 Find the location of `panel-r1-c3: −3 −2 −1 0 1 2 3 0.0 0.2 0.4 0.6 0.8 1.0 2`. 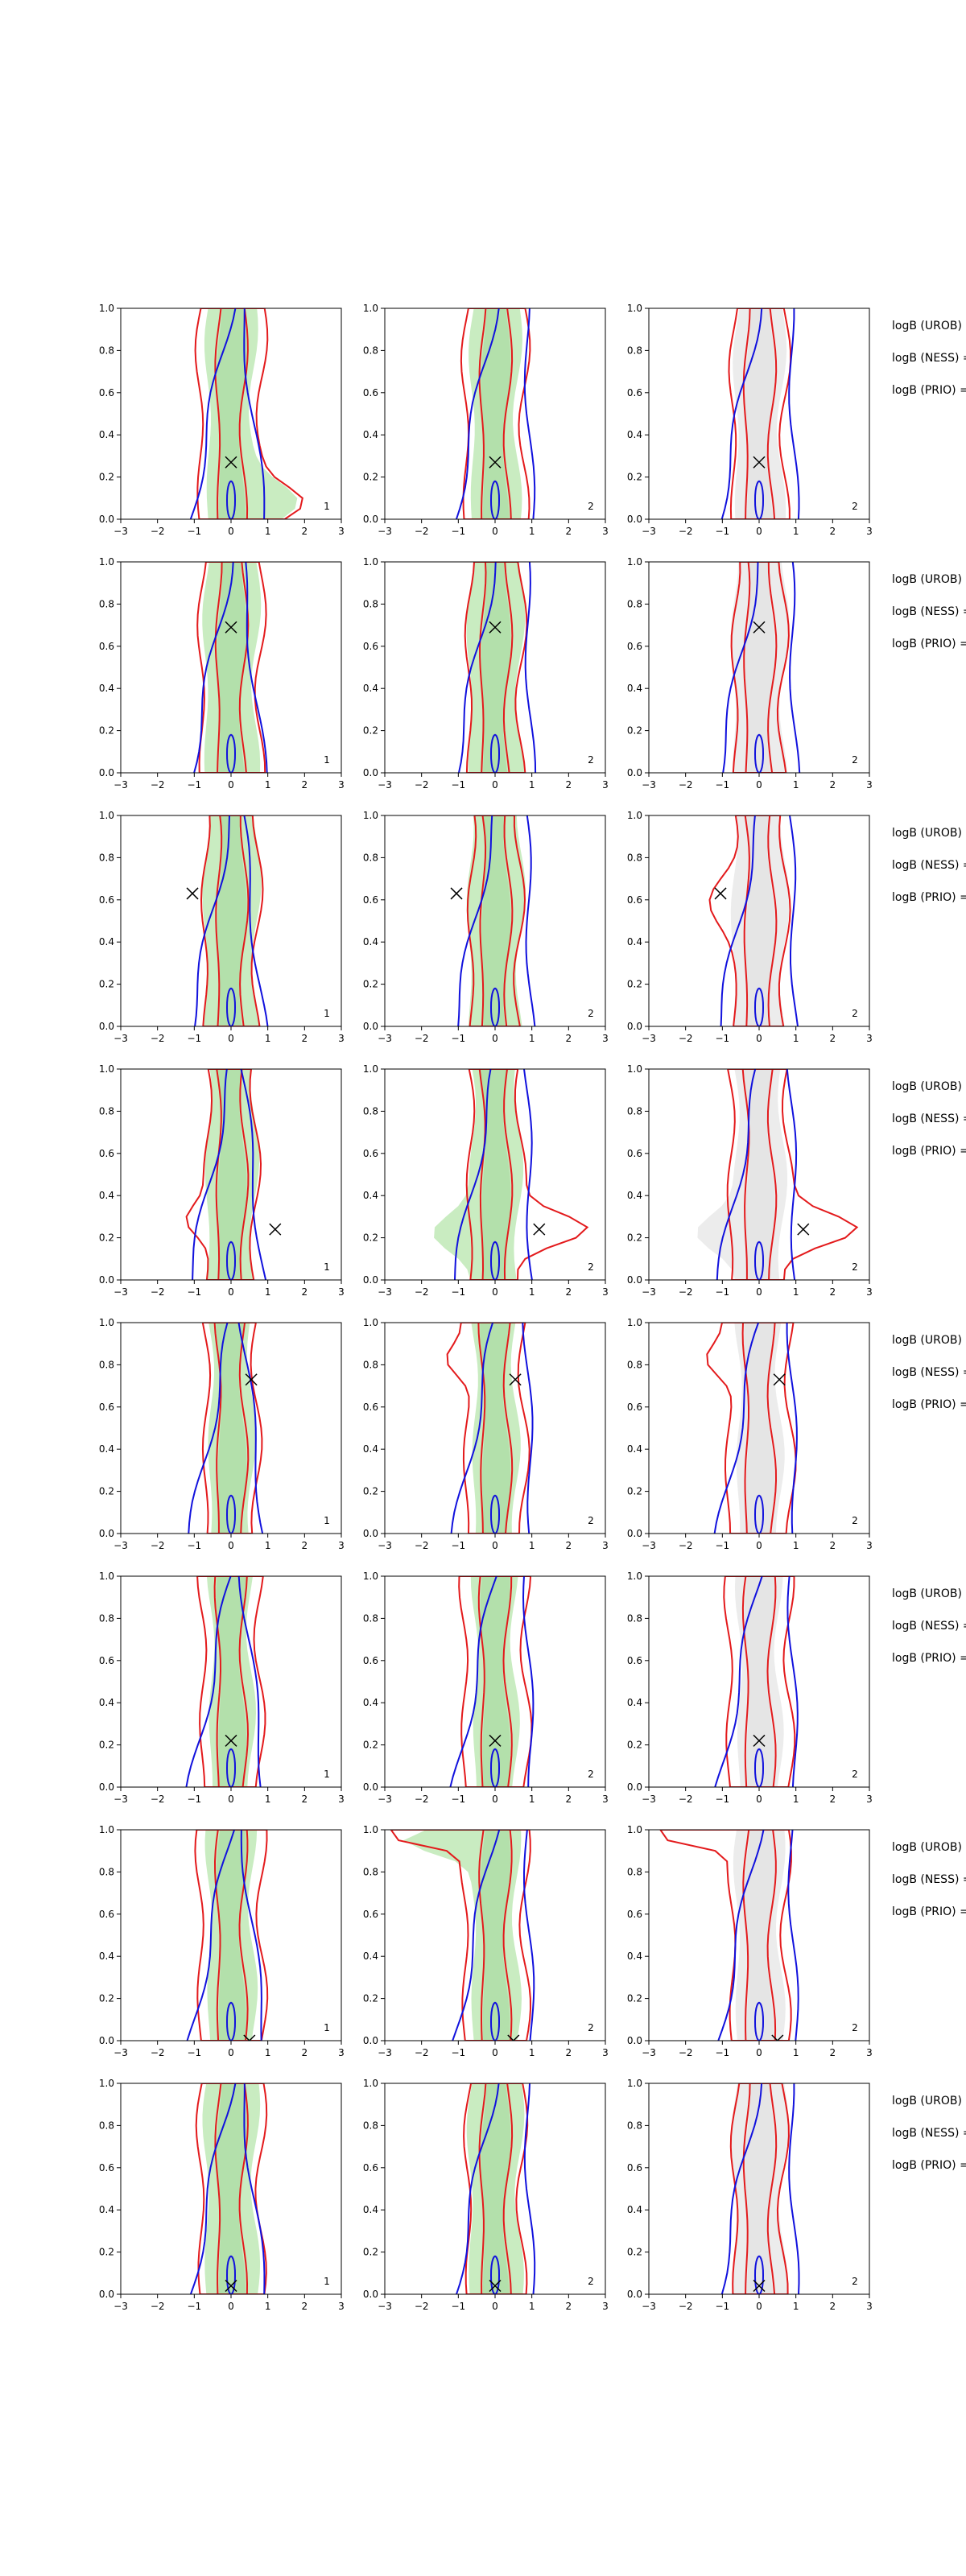

panel-r1-c3: −3 −2 −1 0 1 2 3 0.0 0.2 0.4 0.6 0.8 1.0 2 is located at coordinates (750, 420).